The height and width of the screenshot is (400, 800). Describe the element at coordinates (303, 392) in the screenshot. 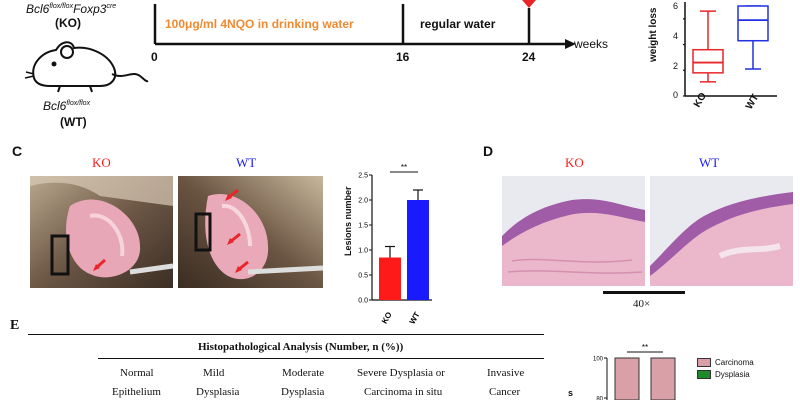

I see `table-col-moderate-2: Dysplasia` at that location.